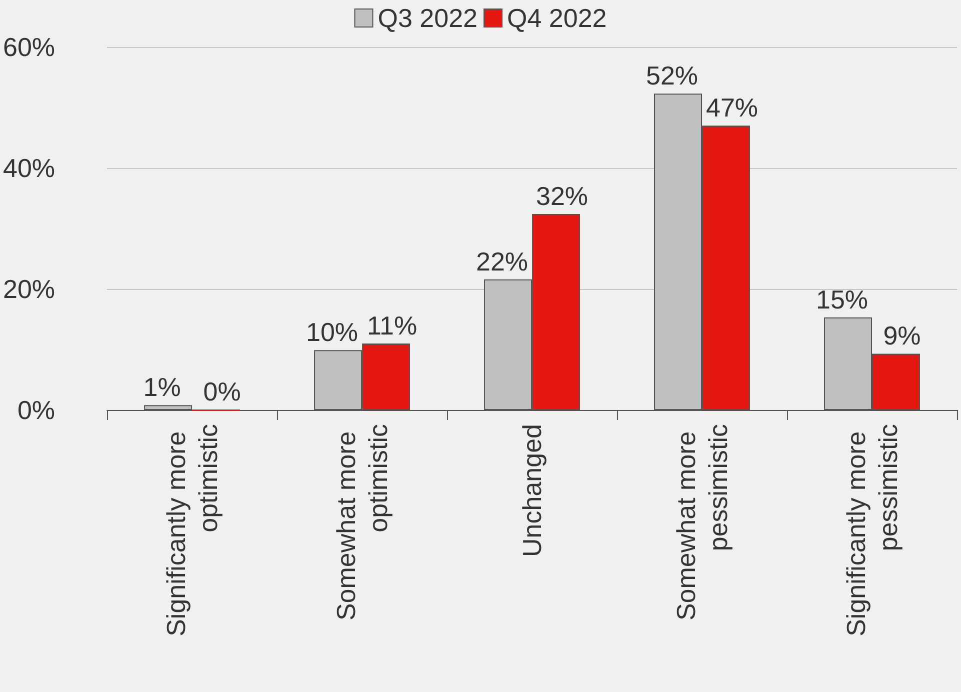 The height and width of the screenshot is (692, 961). I want to click on x-tick-label: Significantly more pessimistic, so click(872, 530).